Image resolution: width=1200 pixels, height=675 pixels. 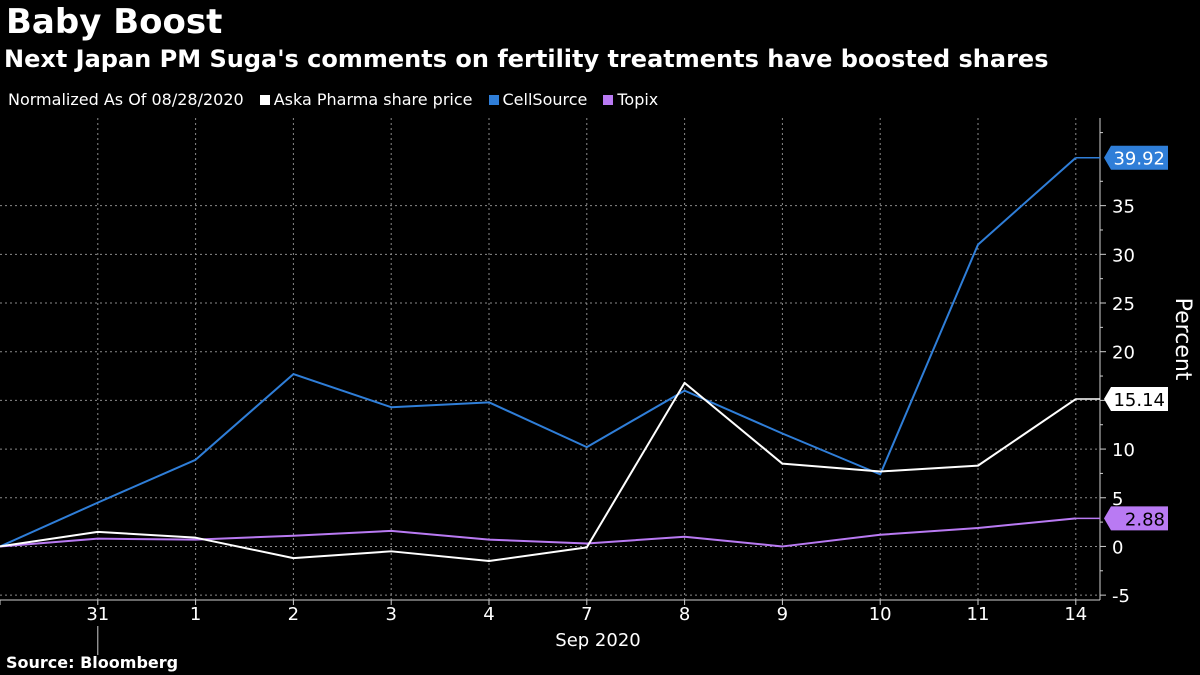 I want to click on legend-swatch-aska, so click(x=264, y=99).